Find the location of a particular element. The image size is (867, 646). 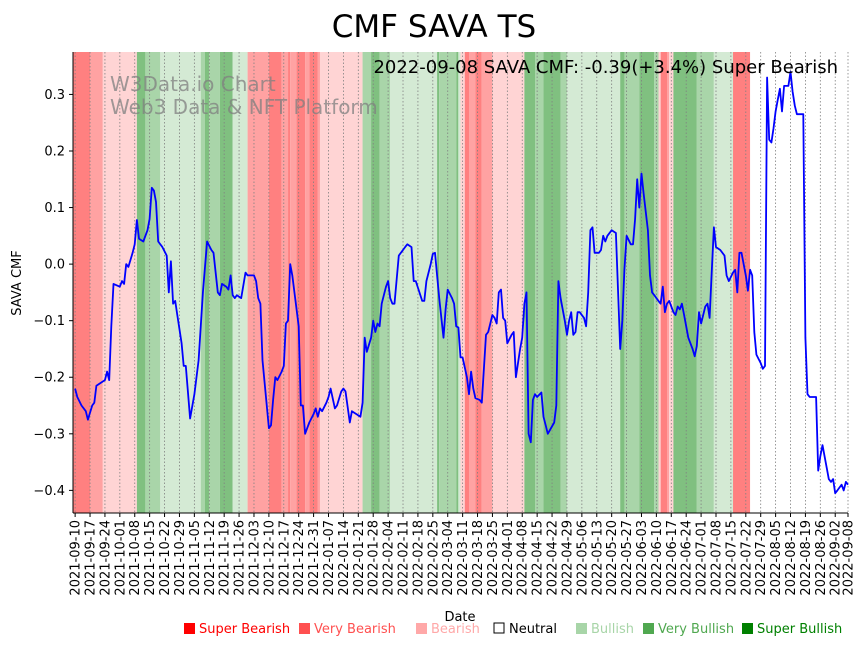

legend-label: Neutral is located at coordinates (533, 629).